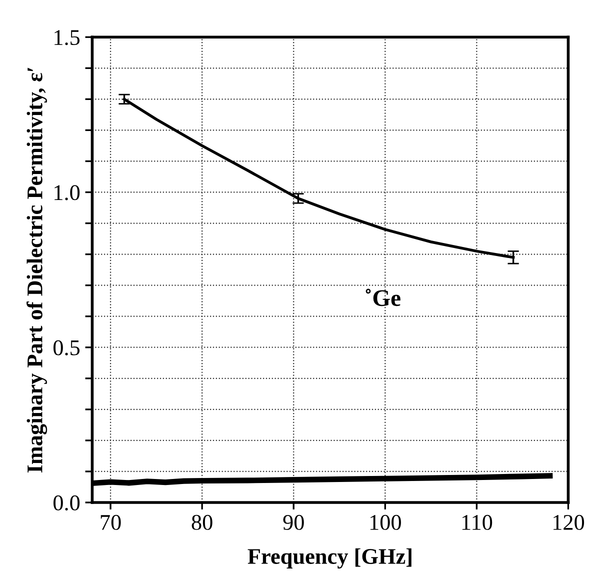  I want to click on x-tick-label: 80, so click(202, 522).